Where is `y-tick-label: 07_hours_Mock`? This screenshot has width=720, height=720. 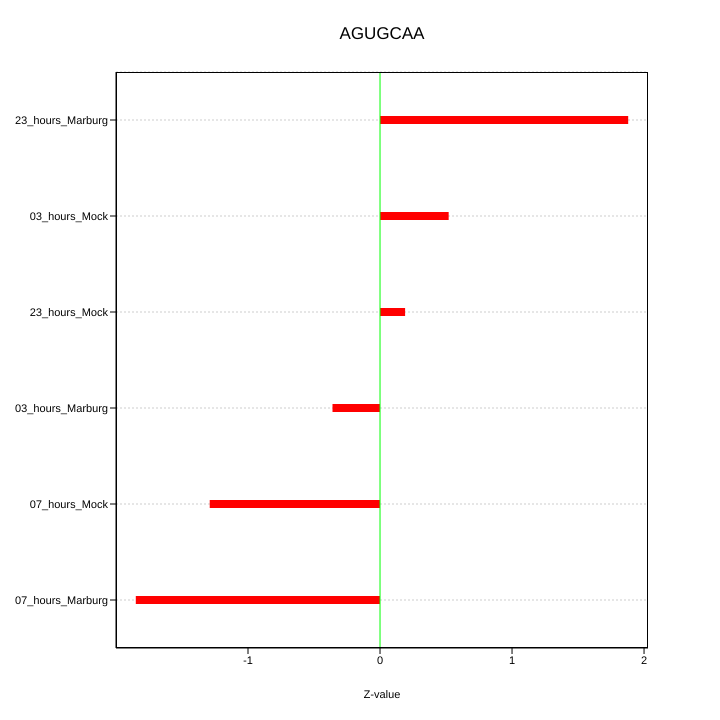 y-tick-label: 07_hours_Mock is located at coordinates (69, 504).